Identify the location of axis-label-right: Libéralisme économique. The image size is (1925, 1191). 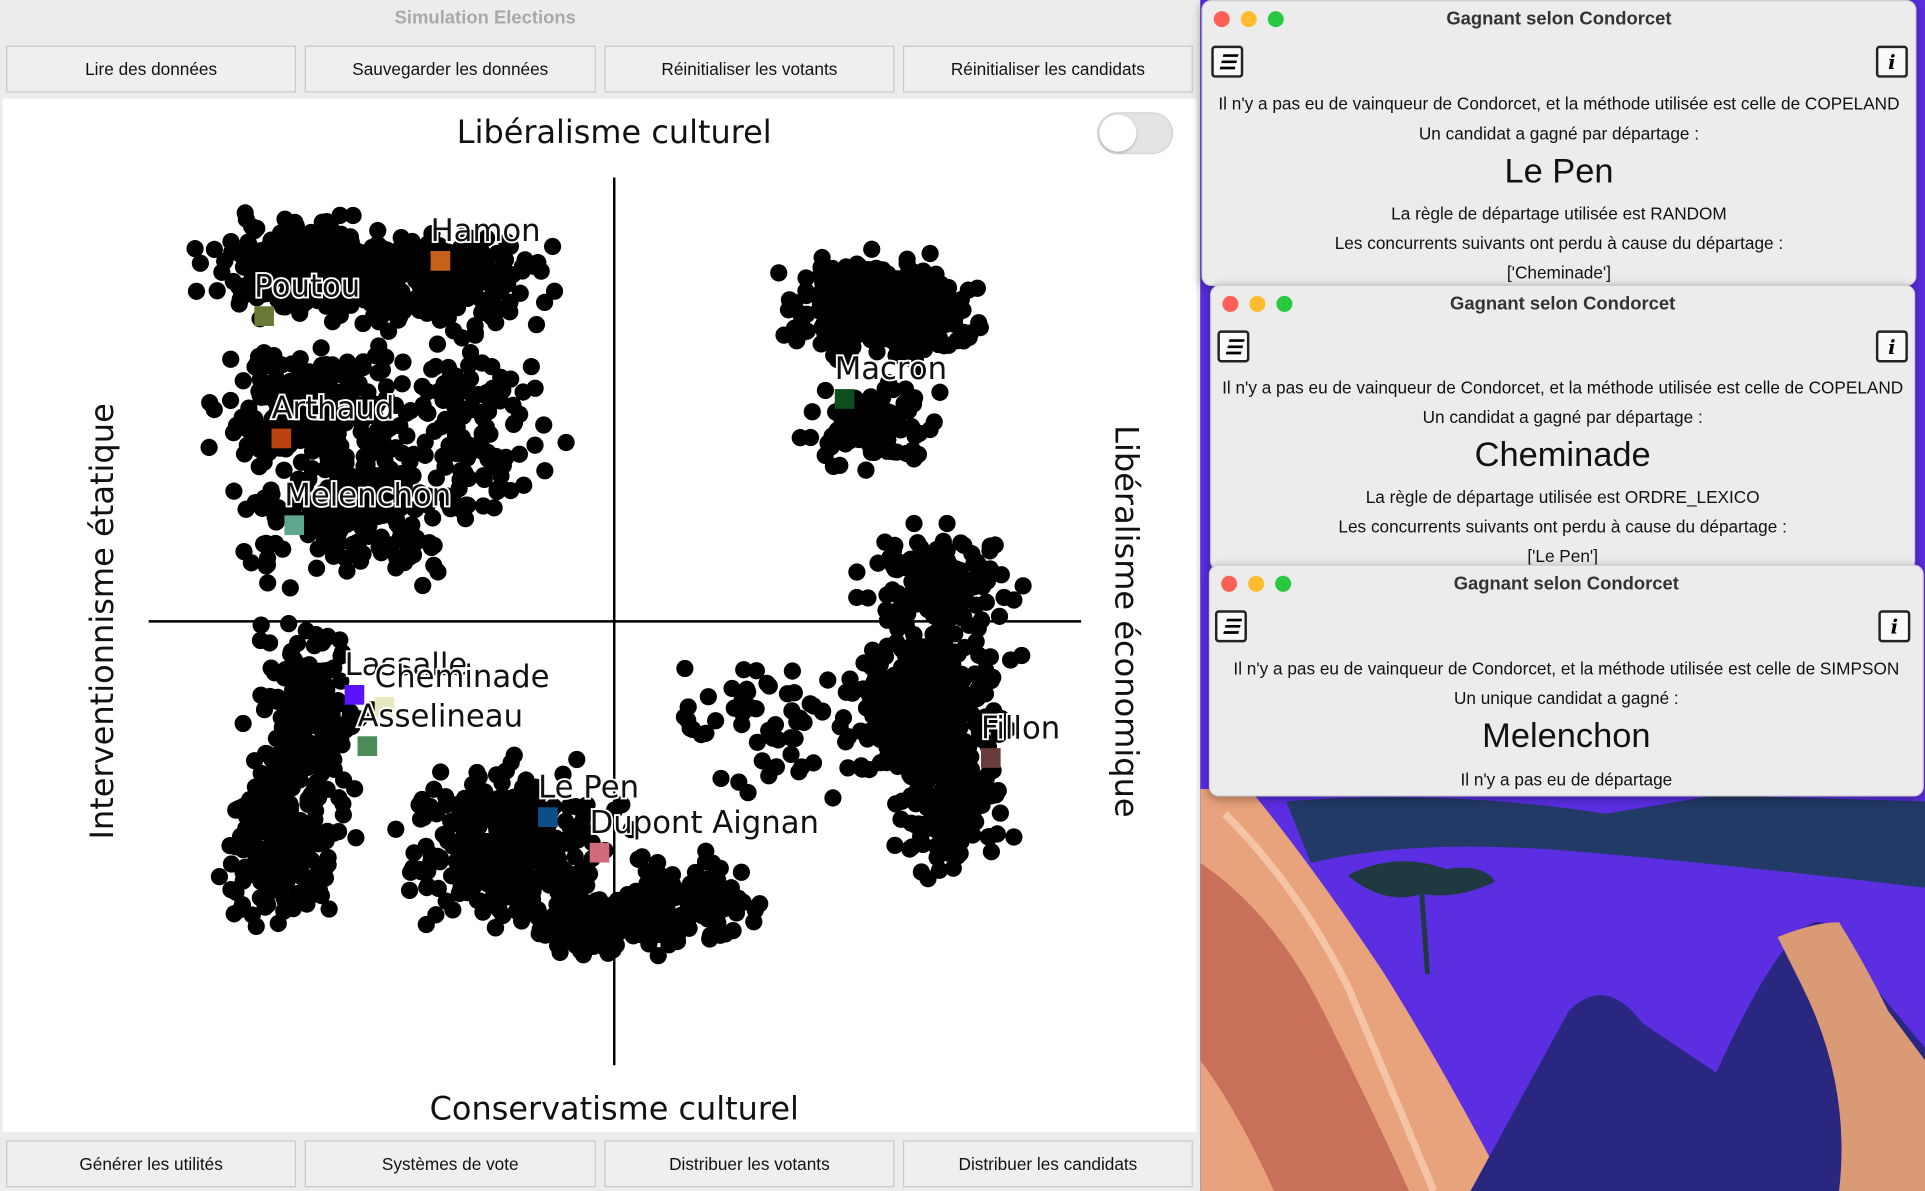
(1126, 621).